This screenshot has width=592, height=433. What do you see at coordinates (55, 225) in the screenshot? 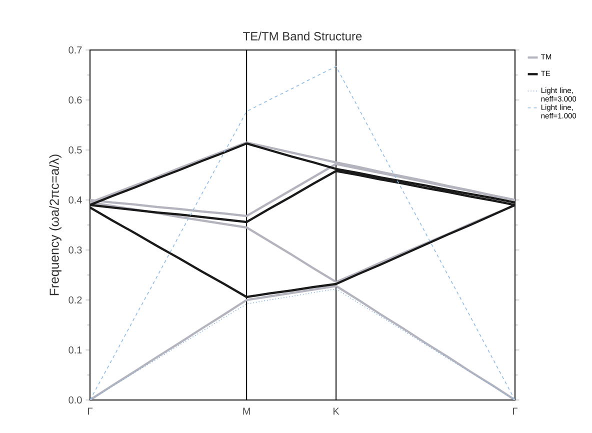
I see `y-axis-title: Frequency (ωa/2πc=a/λ)` at bounding box center [55, 225].